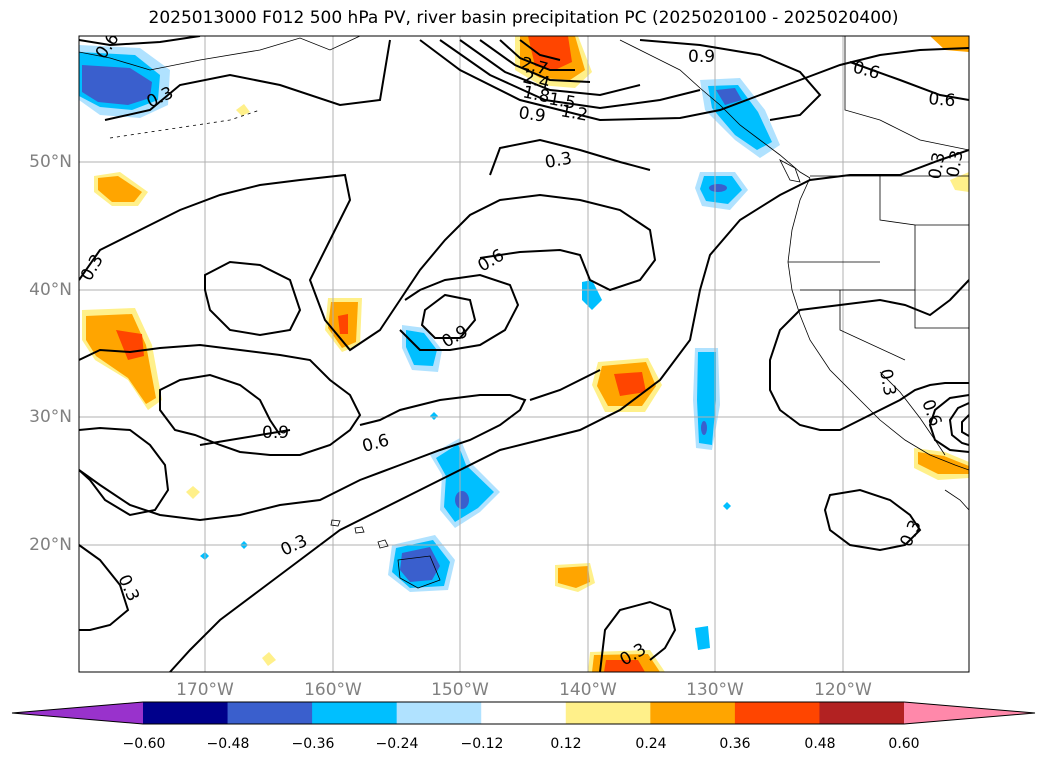 The image size is (1047, 765). What do you see at coordinates (104, 587) in the screenshot?
I see `pv-contour-0.3-sw` at bounding box center [104, 587].